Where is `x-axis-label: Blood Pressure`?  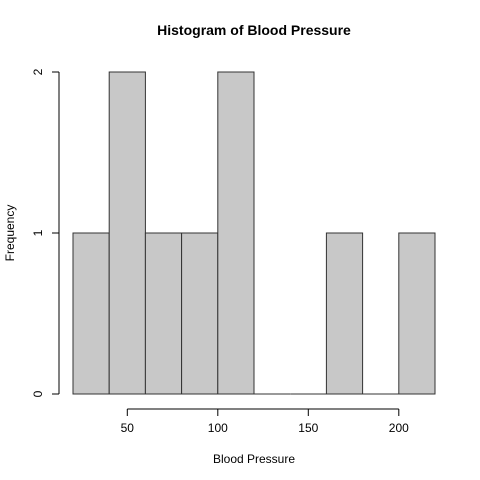
x-axis-label: Blood Pressure is located at coordinates (254, 459).